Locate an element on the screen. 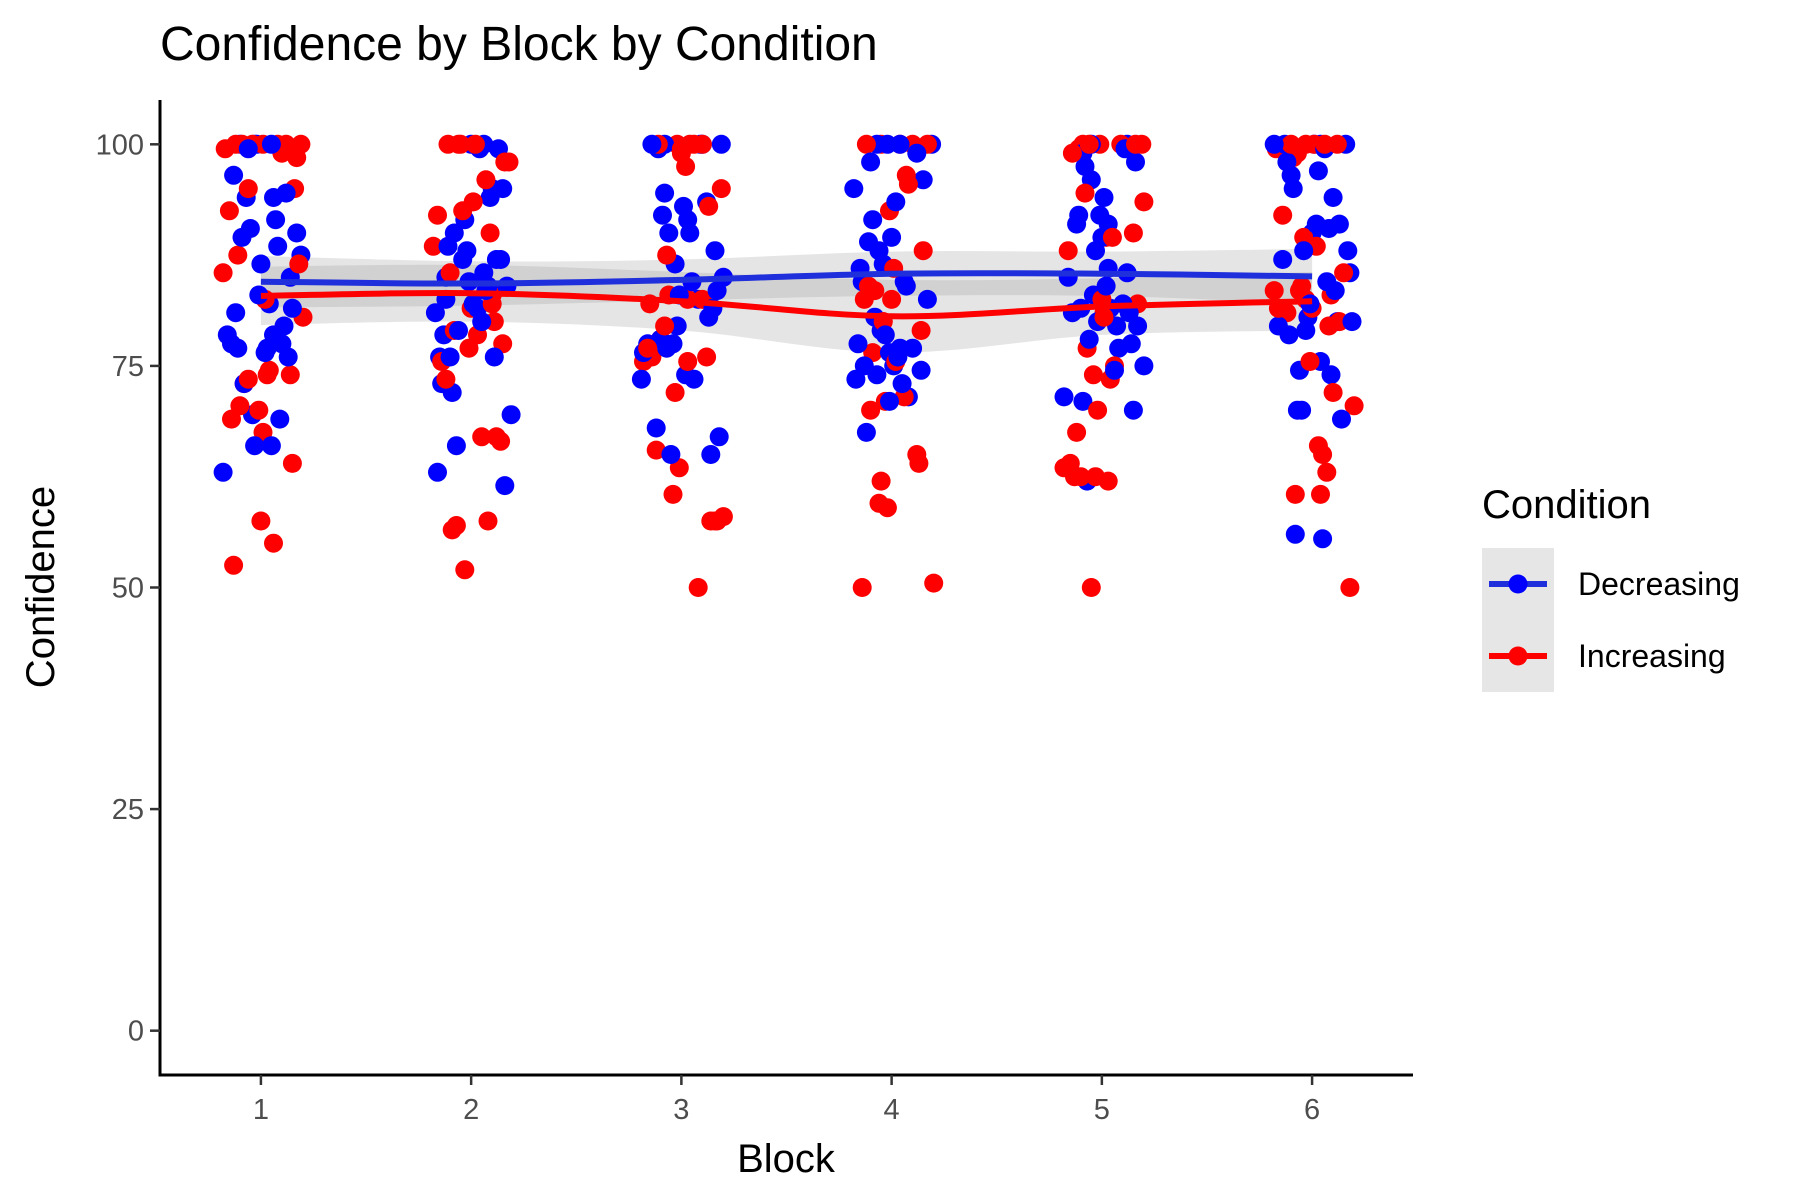  smooth-lines is located at coordinates (786, 295).